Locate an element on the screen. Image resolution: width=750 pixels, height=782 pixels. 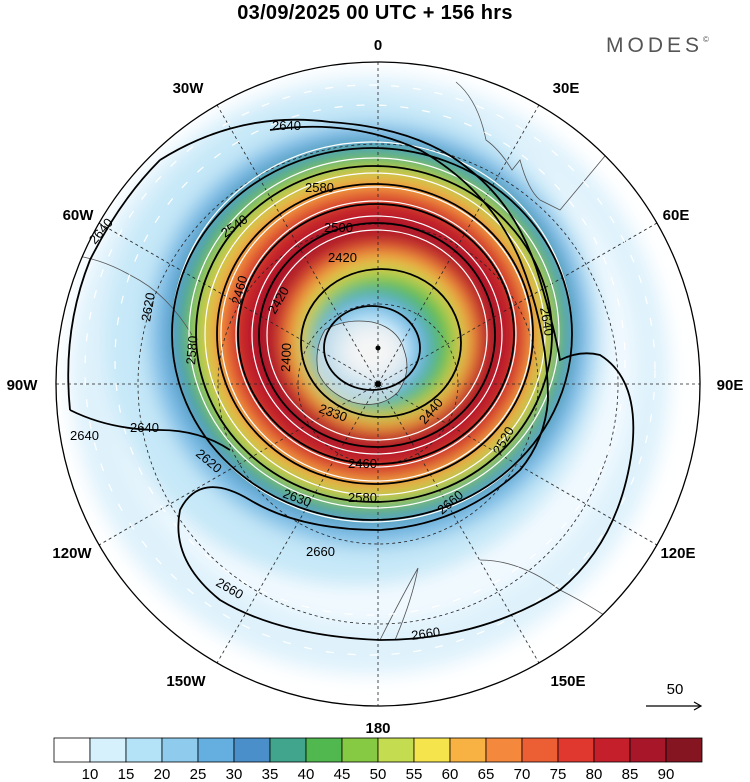
antarctica-outline is located at coordinates (362, 362).